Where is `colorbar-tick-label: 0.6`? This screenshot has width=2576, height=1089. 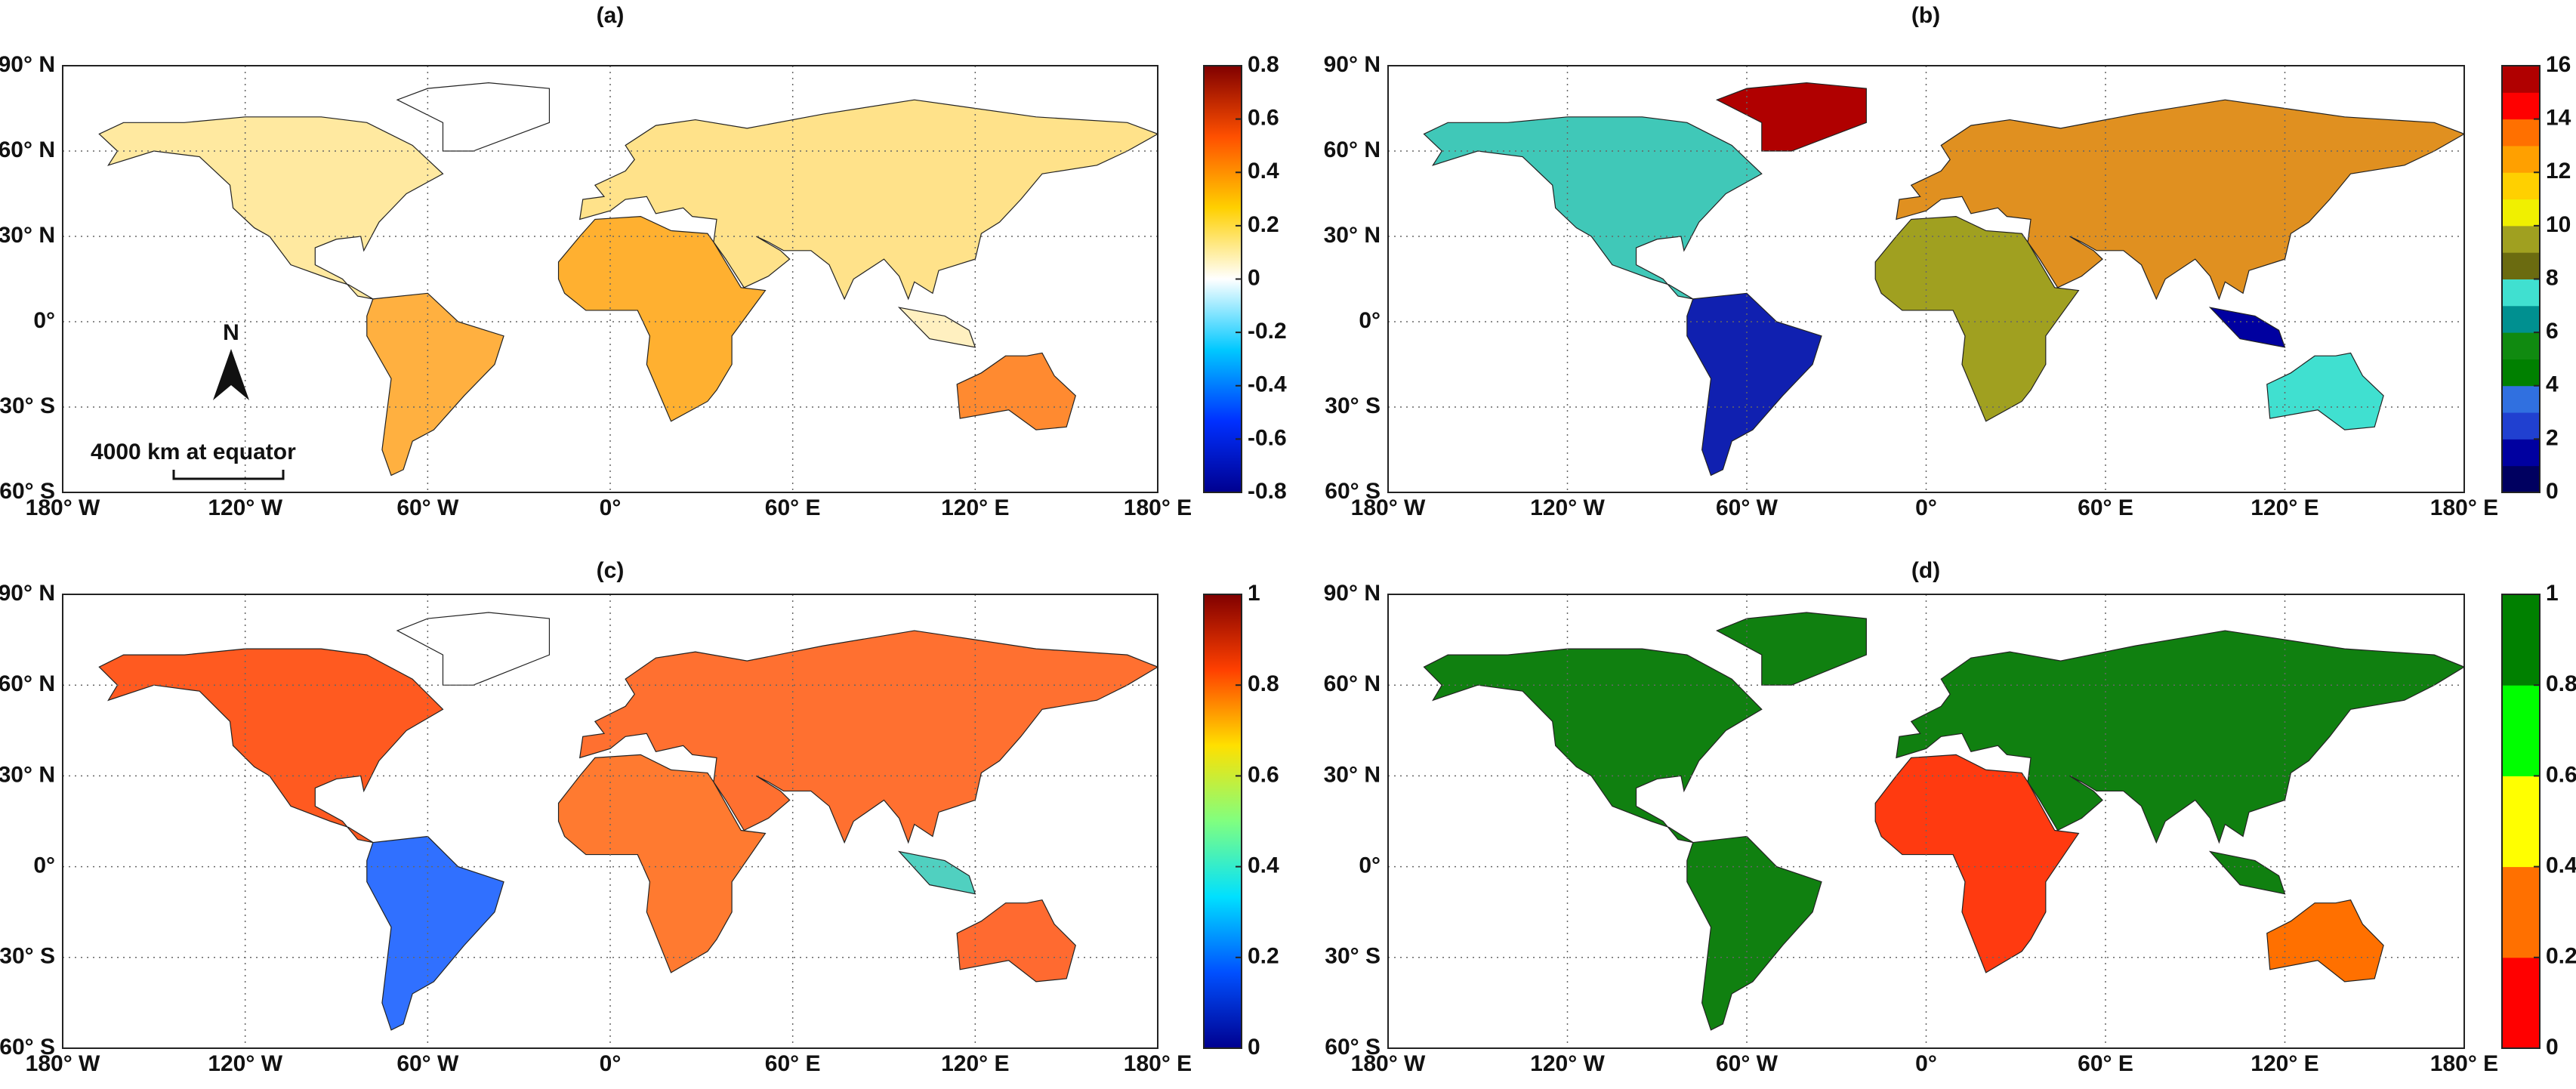 colorbar-tick-label: 0.6 is located at coordinates (1263, 118).